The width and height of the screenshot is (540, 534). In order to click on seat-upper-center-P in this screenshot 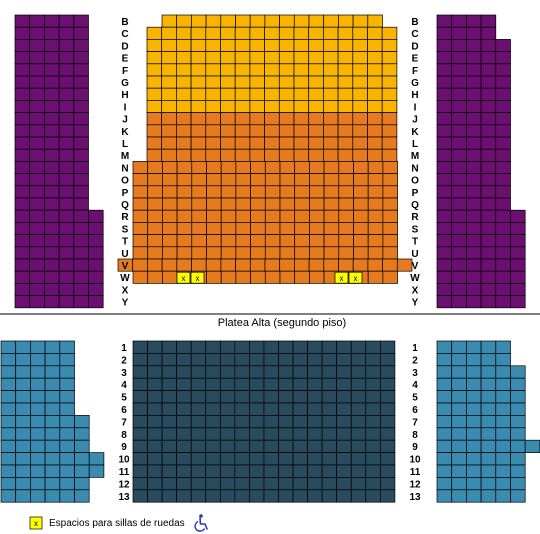, I will do `click(228, 192)`.